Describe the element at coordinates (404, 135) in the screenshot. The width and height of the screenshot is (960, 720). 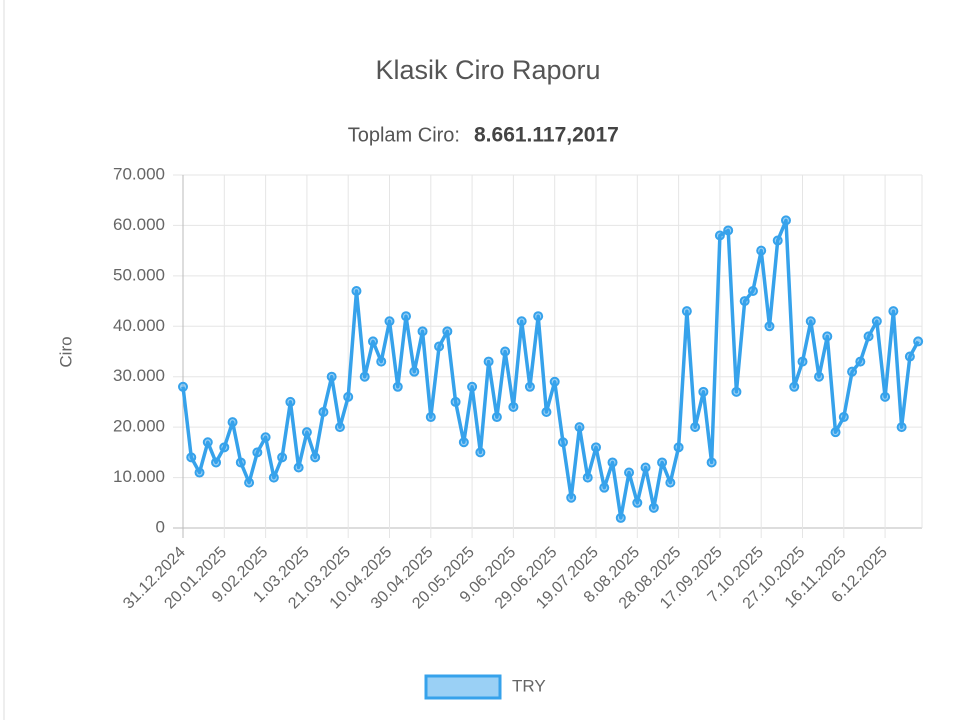
I see `subtitle-label: Toplam Ciro:` at that location.